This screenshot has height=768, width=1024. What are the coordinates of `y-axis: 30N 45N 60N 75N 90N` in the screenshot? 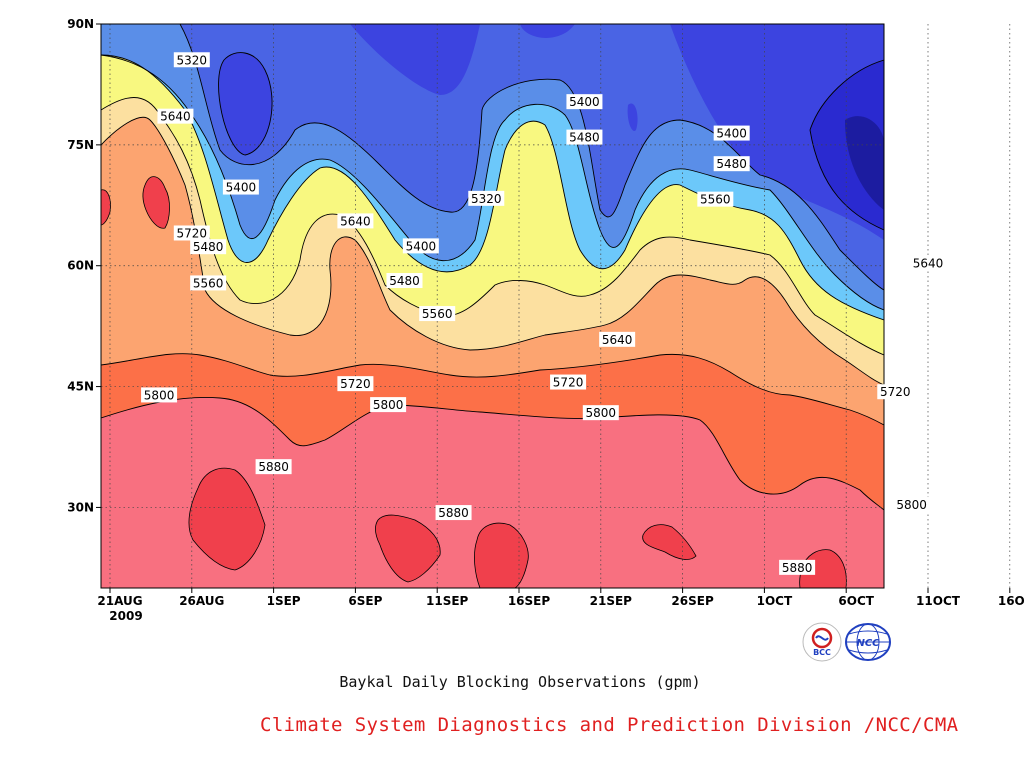 It's located at (84, 265).